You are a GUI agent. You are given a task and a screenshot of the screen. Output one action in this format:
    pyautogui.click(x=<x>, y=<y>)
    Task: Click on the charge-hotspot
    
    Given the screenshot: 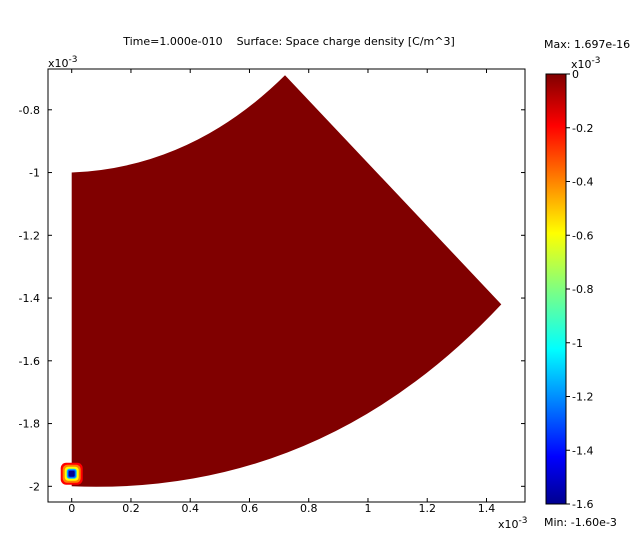 What is the action you would take?
    pyautogui.click(x=71, y=473)
    